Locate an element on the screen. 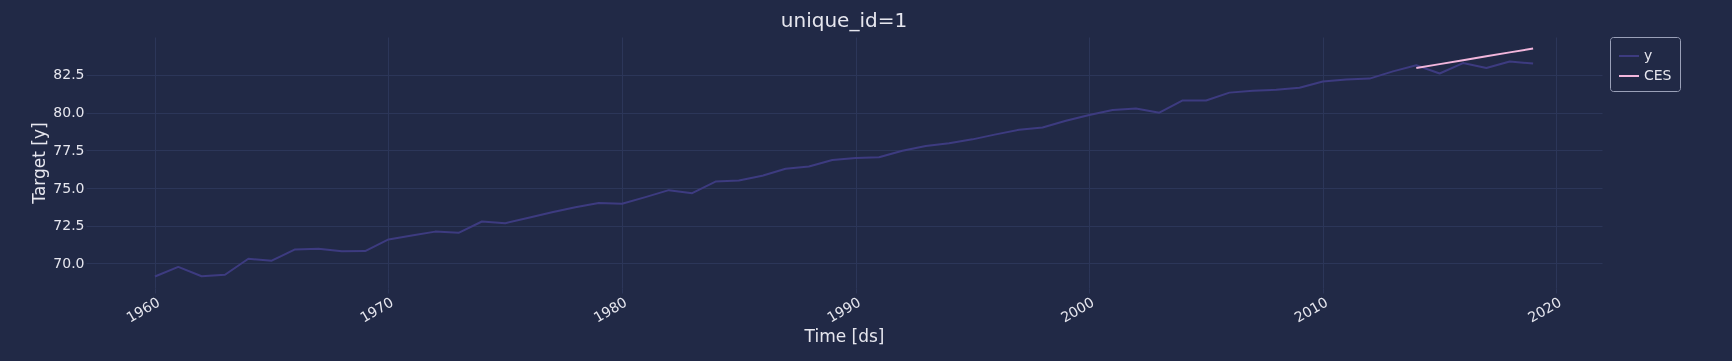 The image size is (1732, 361). x-axis-title: Time [ds] is located at coordinates (844, 336).